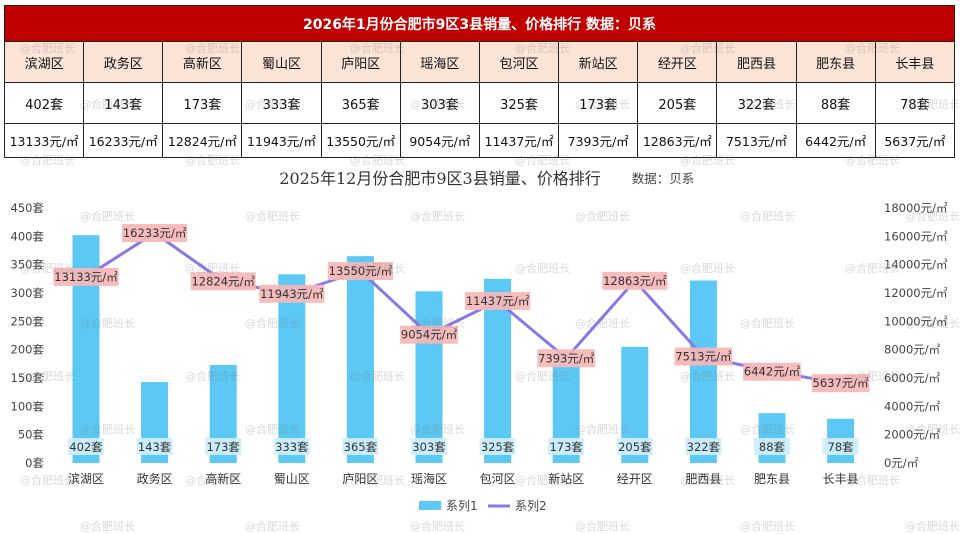 The height and width of the screenshot is (534, 960). I want to click on x-tick-label: 肥东县, so click(772, 479).